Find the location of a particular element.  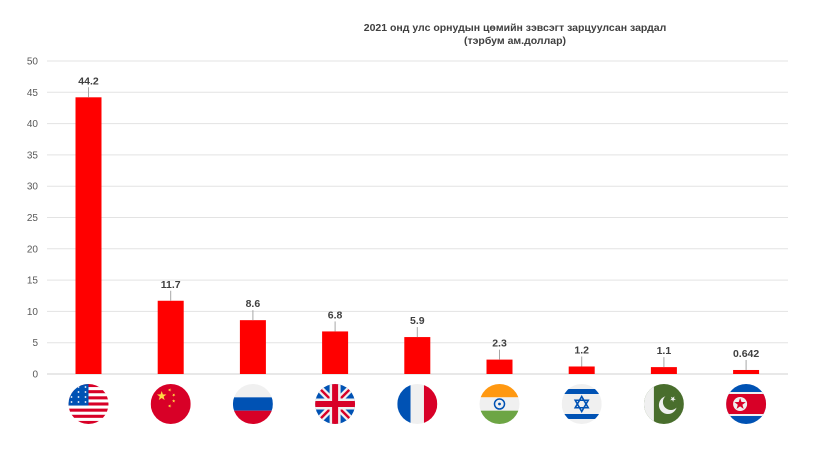

china-flag-icon is located at coordinates (170, 404).